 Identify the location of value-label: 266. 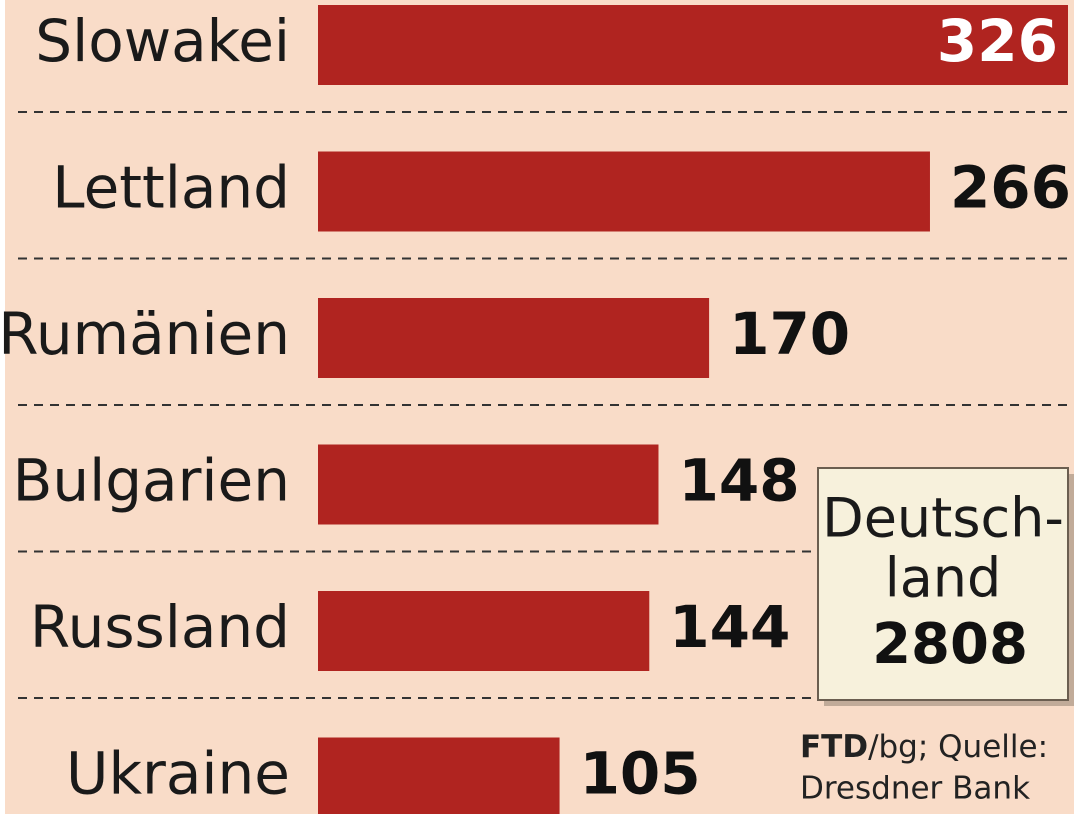
(1010, 188).